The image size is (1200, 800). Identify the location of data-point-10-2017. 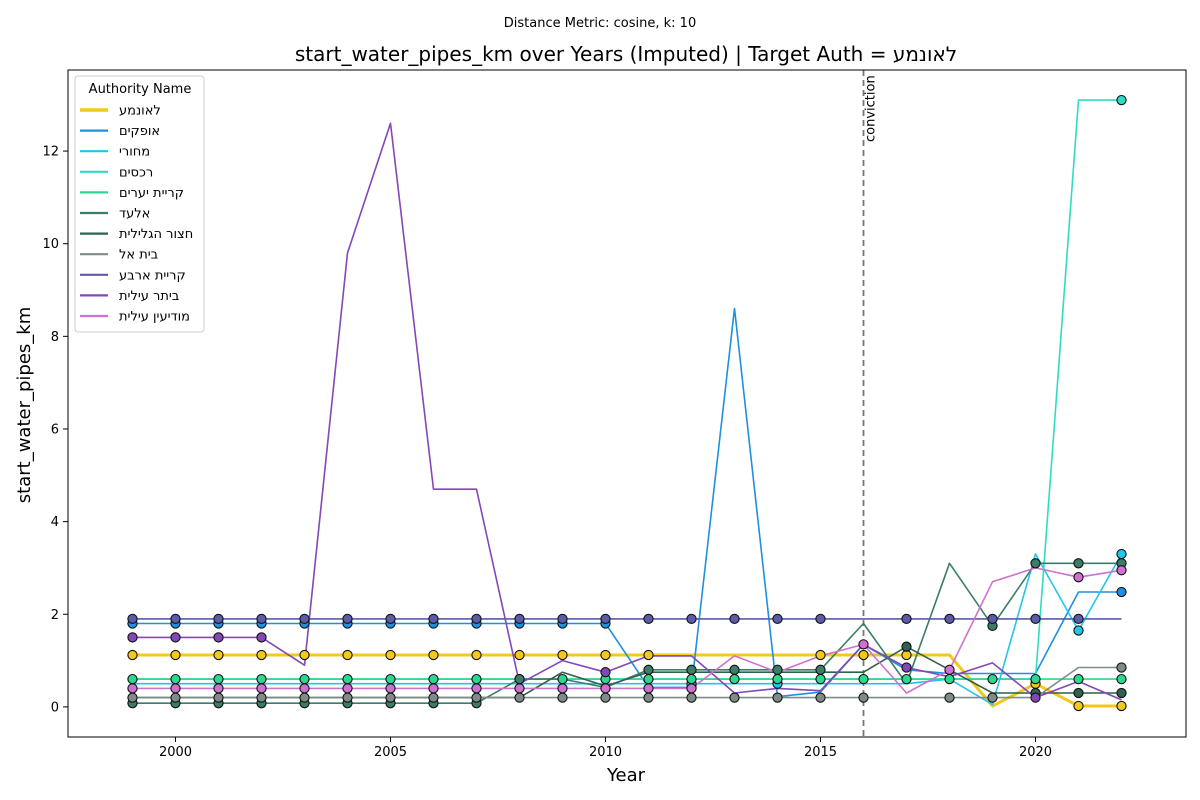
(906, 667).